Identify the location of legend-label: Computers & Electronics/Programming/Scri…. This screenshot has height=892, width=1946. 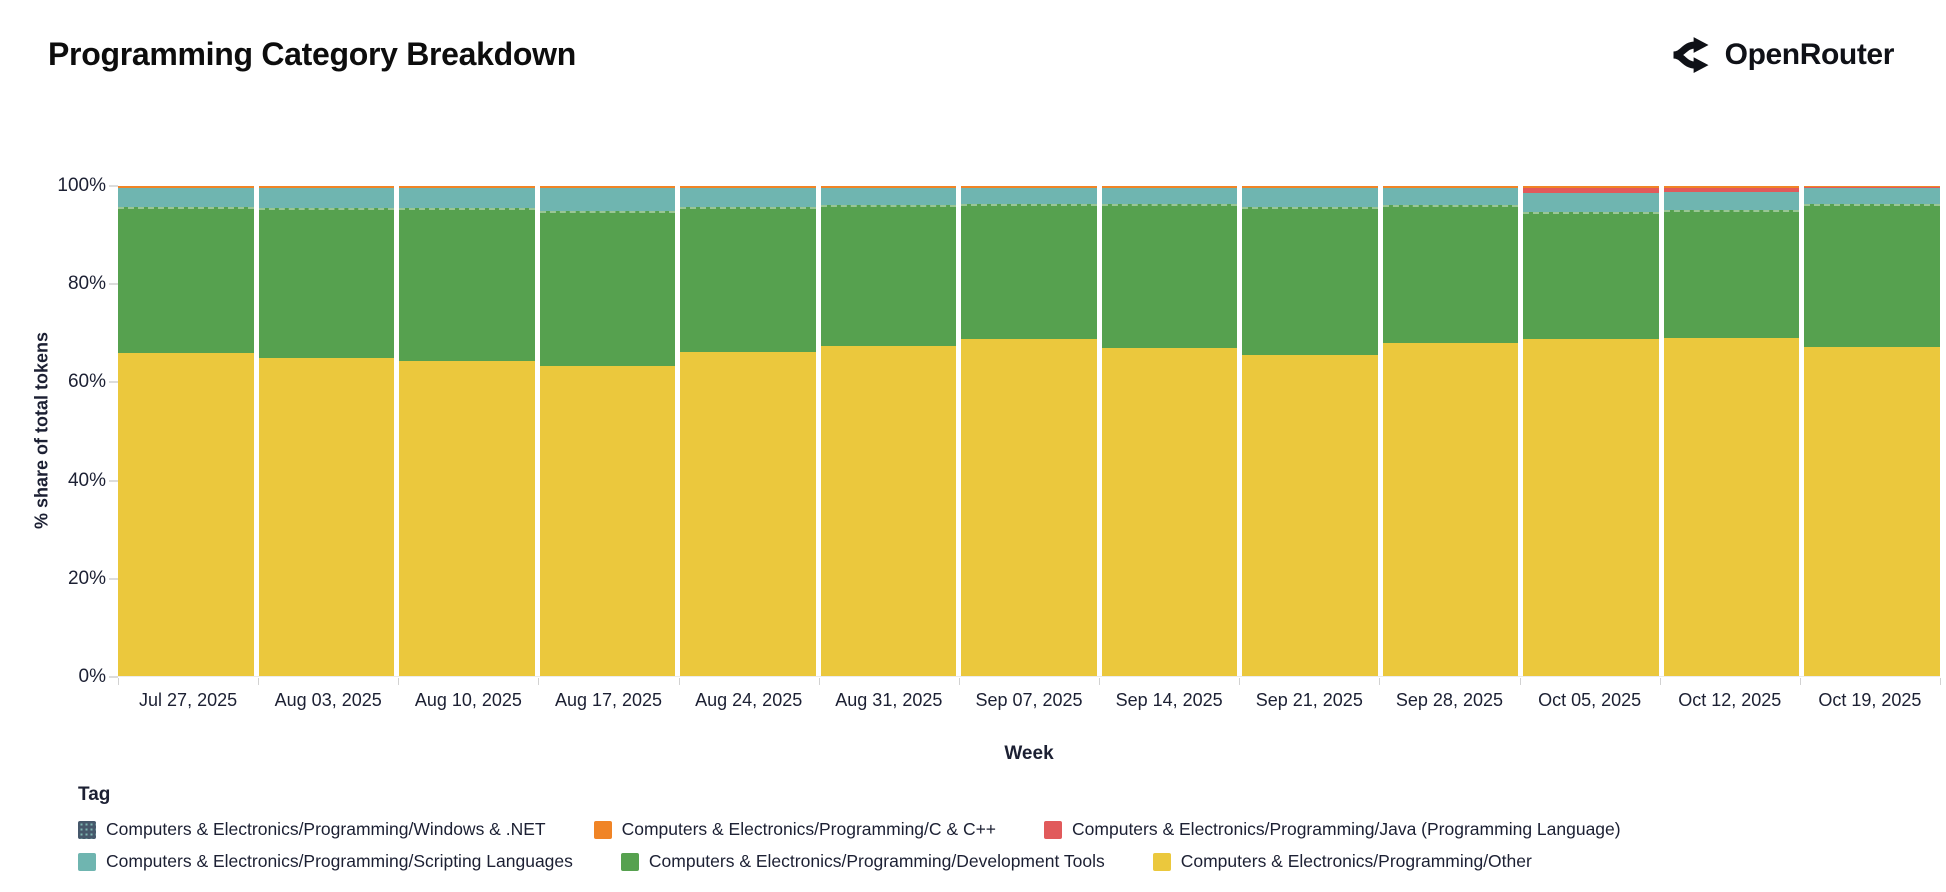
(339, 861).